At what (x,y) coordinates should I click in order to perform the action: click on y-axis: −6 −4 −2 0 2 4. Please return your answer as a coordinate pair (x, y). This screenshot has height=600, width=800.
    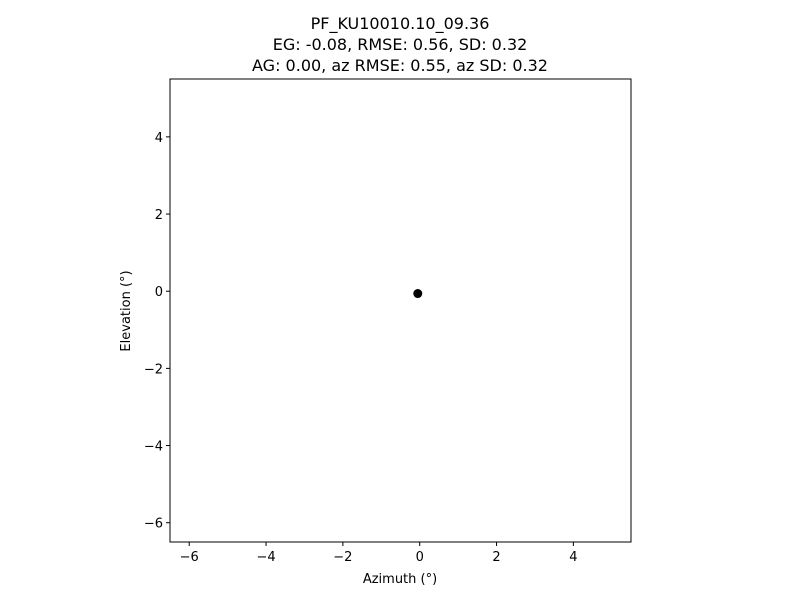
    Looking at the image, I should click on (157, 331).